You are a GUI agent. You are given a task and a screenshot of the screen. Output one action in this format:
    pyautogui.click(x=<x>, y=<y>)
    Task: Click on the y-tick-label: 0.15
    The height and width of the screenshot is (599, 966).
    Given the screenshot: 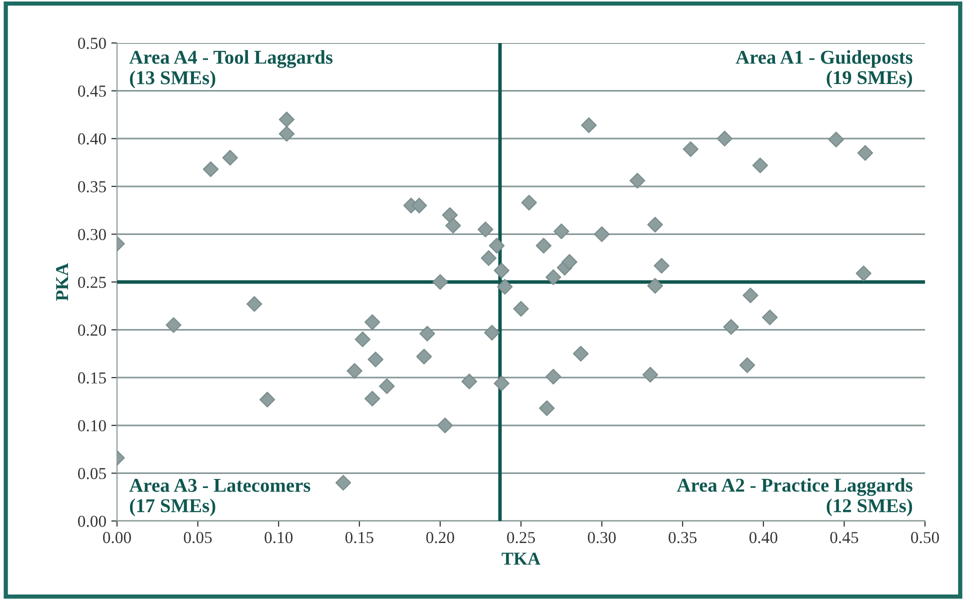 What is the action you would take?
    pyautogui.click(x=92, y=378)
    